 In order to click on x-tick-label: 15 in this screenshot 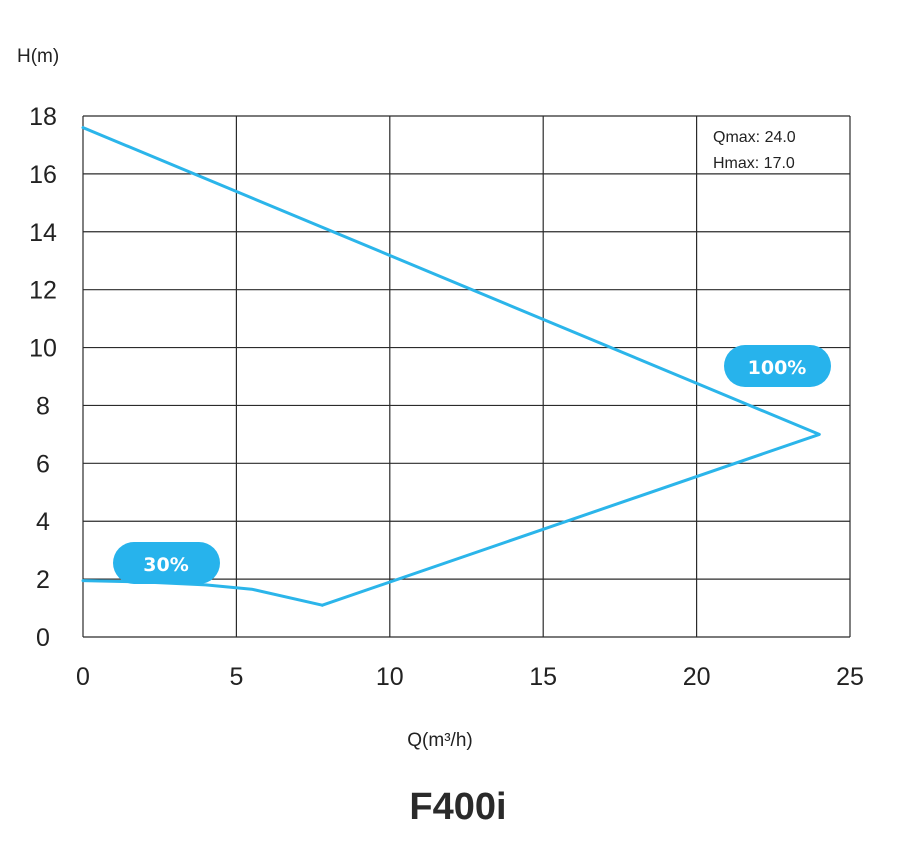, I will do `click(543, 677)`.